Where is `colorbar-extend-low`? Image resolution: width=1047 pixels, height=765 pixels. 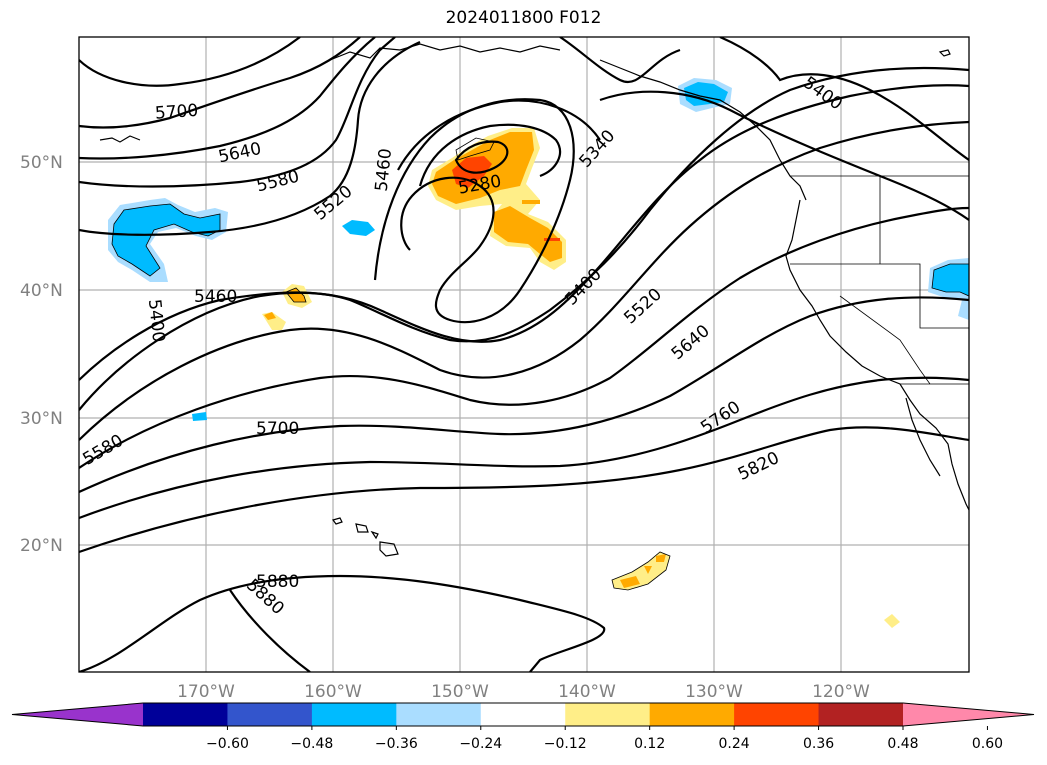
colorbar-extend-low is located at coordinates (77, 714).